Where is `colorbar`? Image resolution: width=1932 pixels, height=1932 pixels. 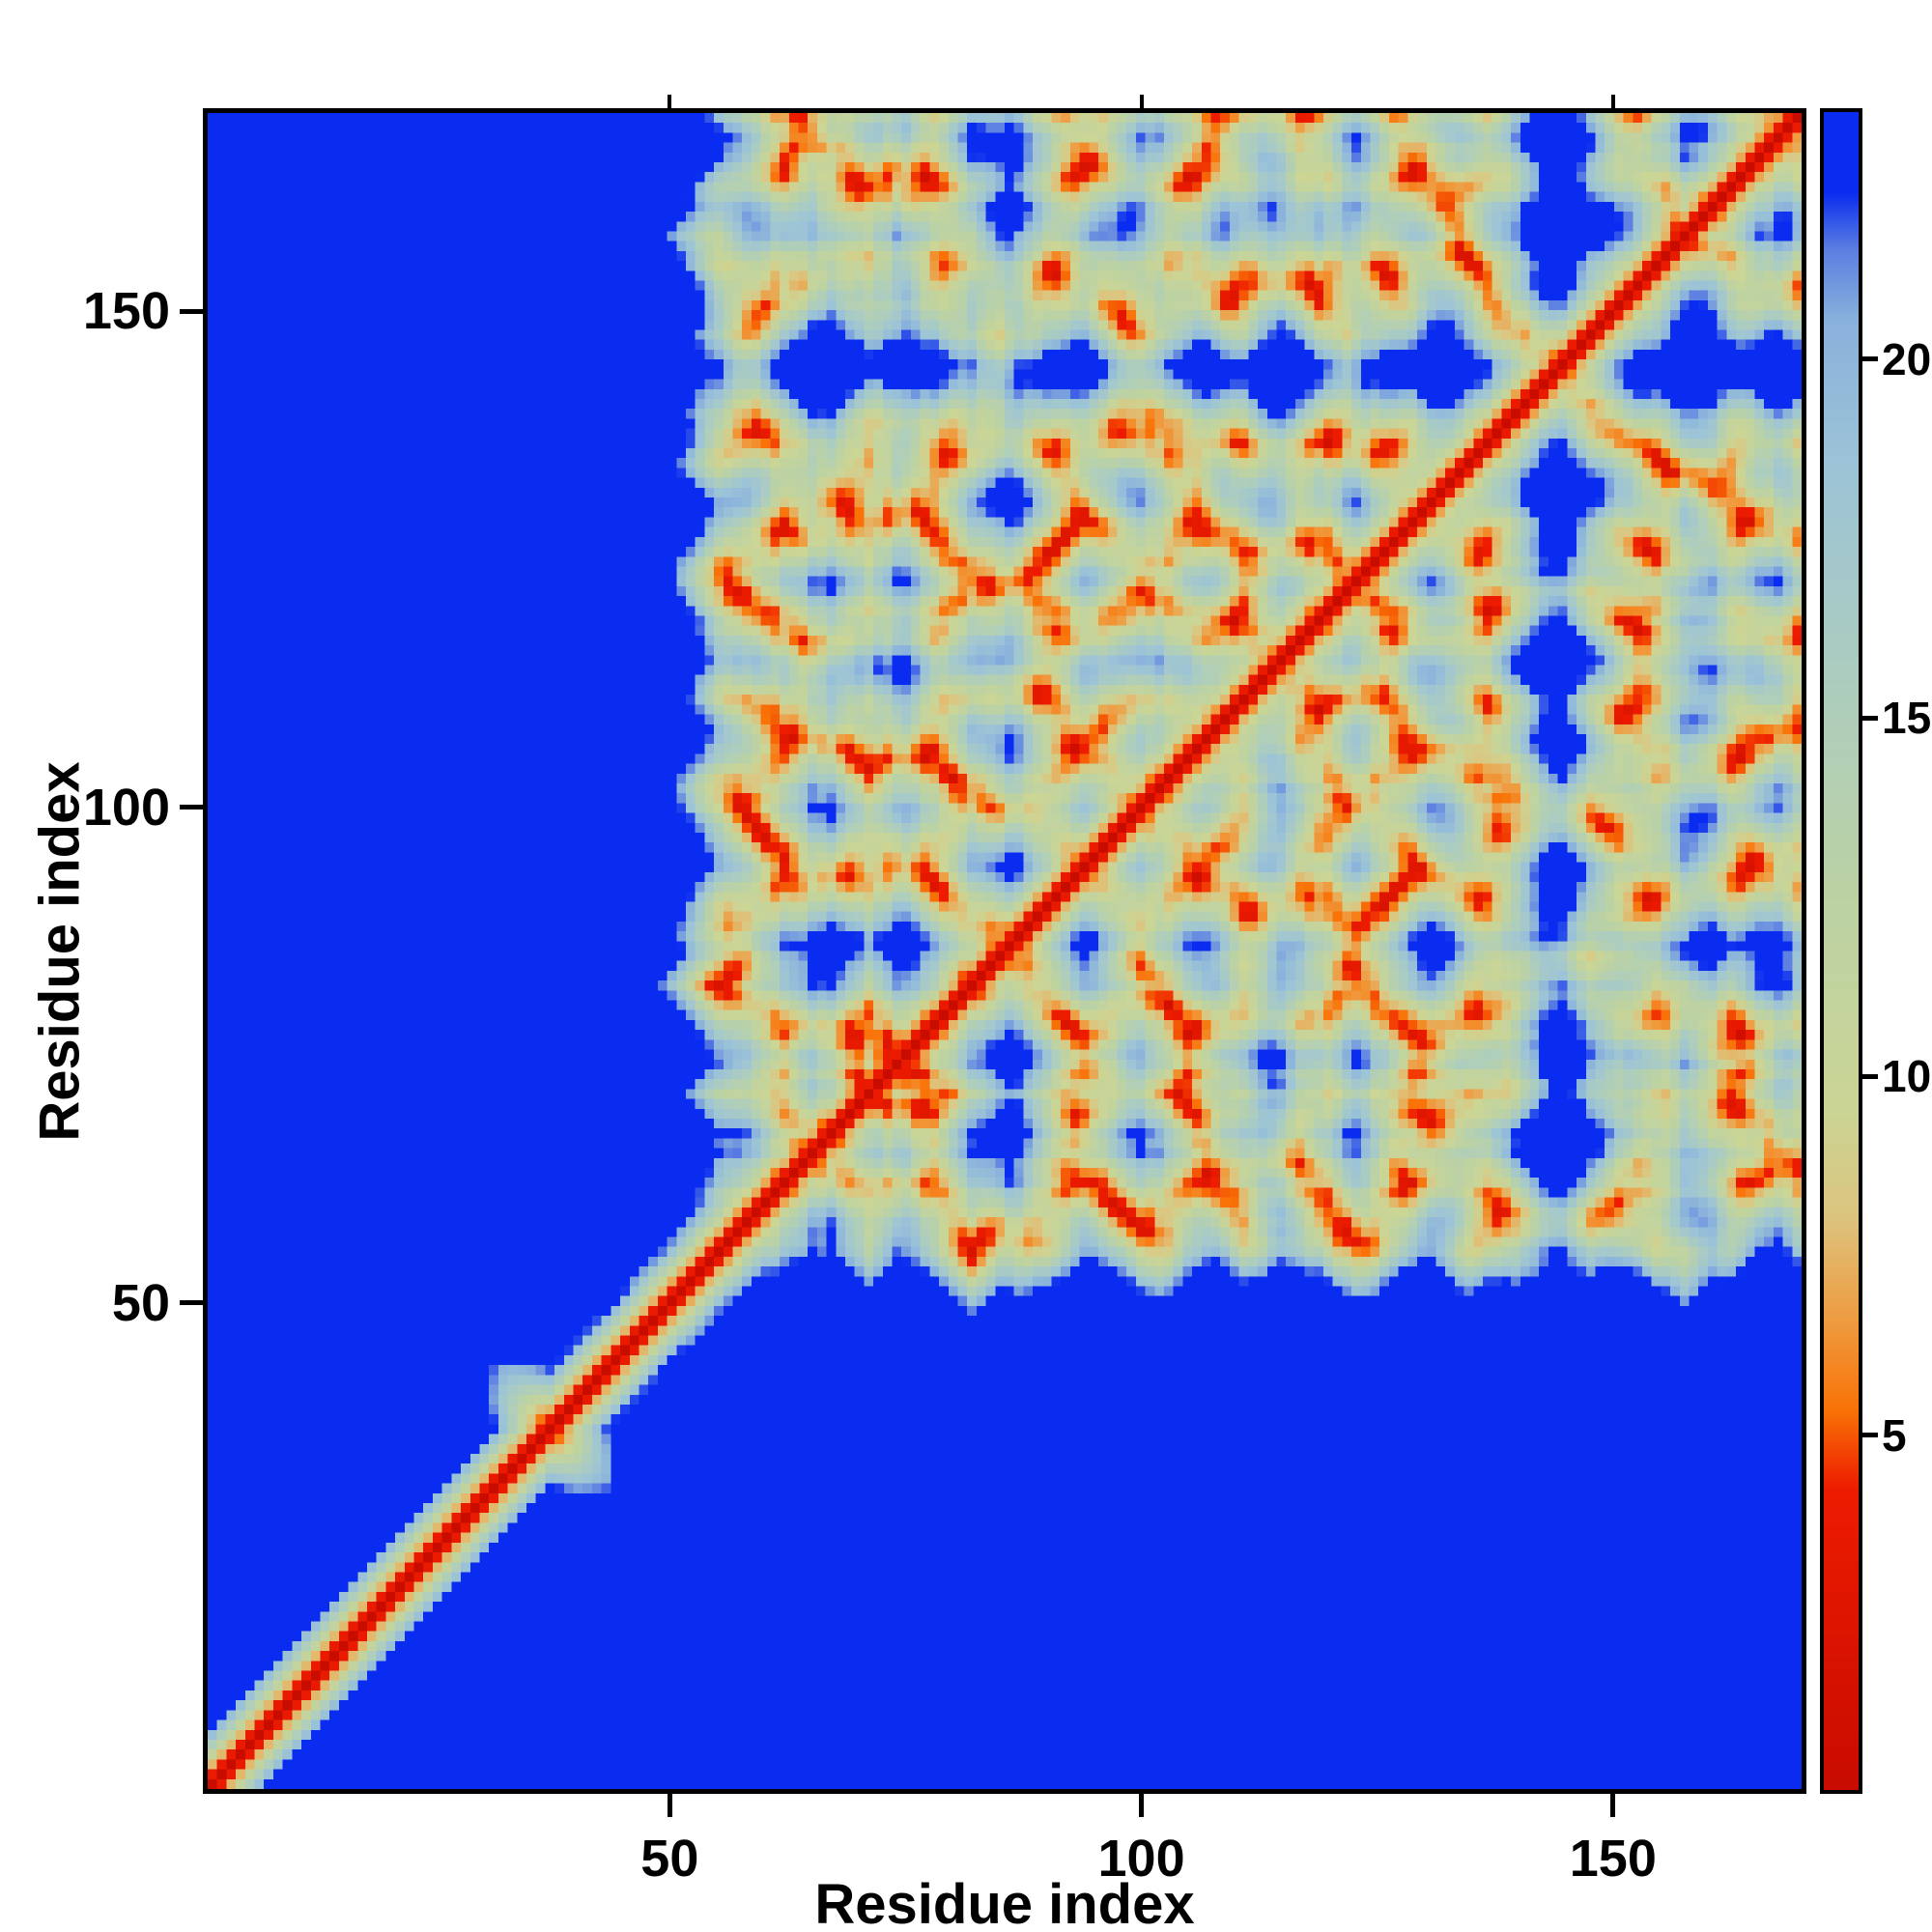 colorbar is located at coordinates (1841, 951).